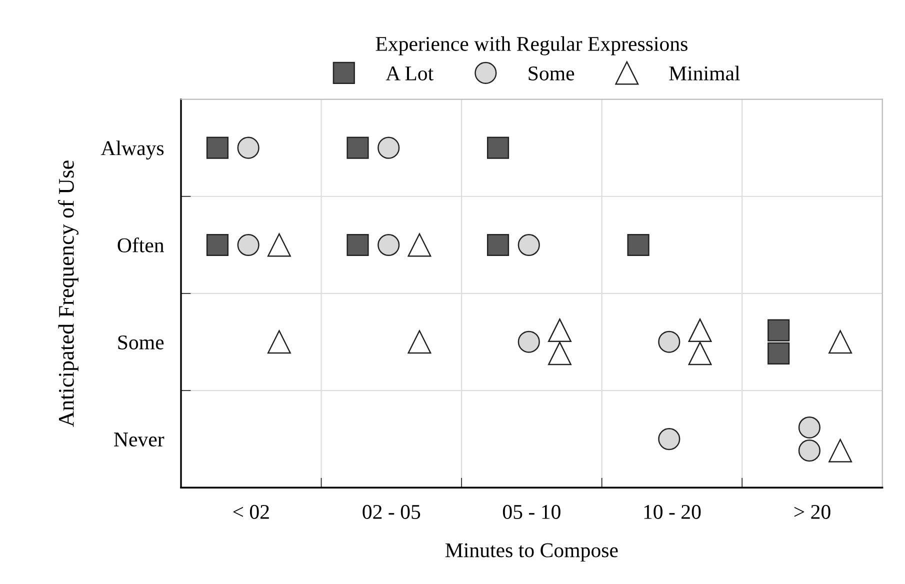 The height and width of the screenshot is (584, 905). Describe the element at coordinates (391, 511) in the screenshot. I see `x-tick-label: 02 - 05` at that location.